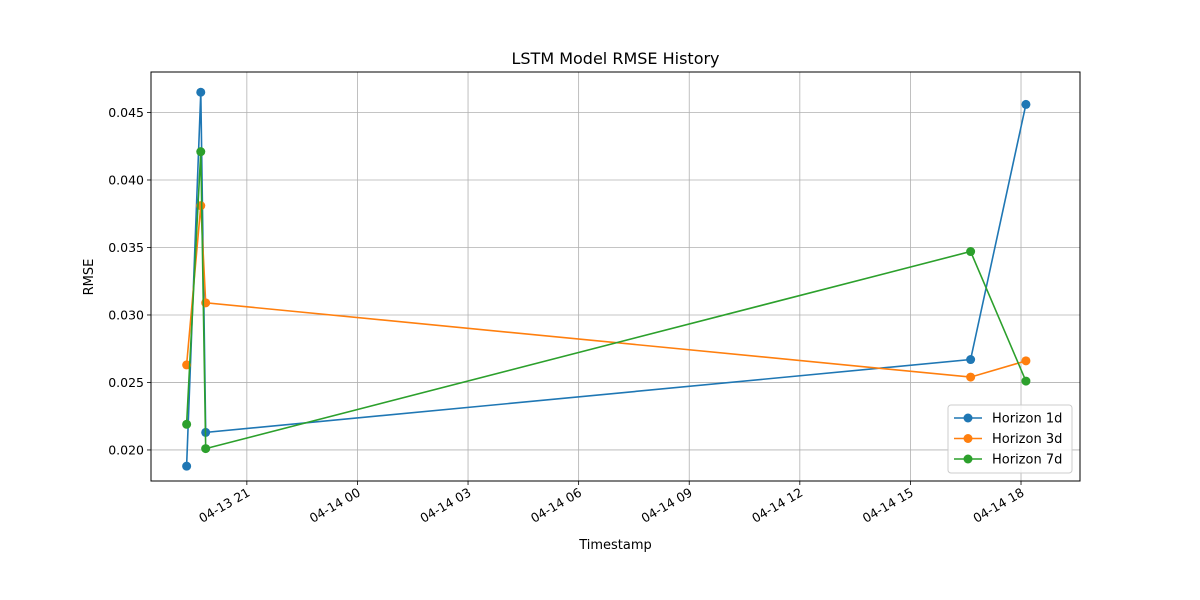  I want to click on x-tick-label: 04-14 03, so click(445, 505).